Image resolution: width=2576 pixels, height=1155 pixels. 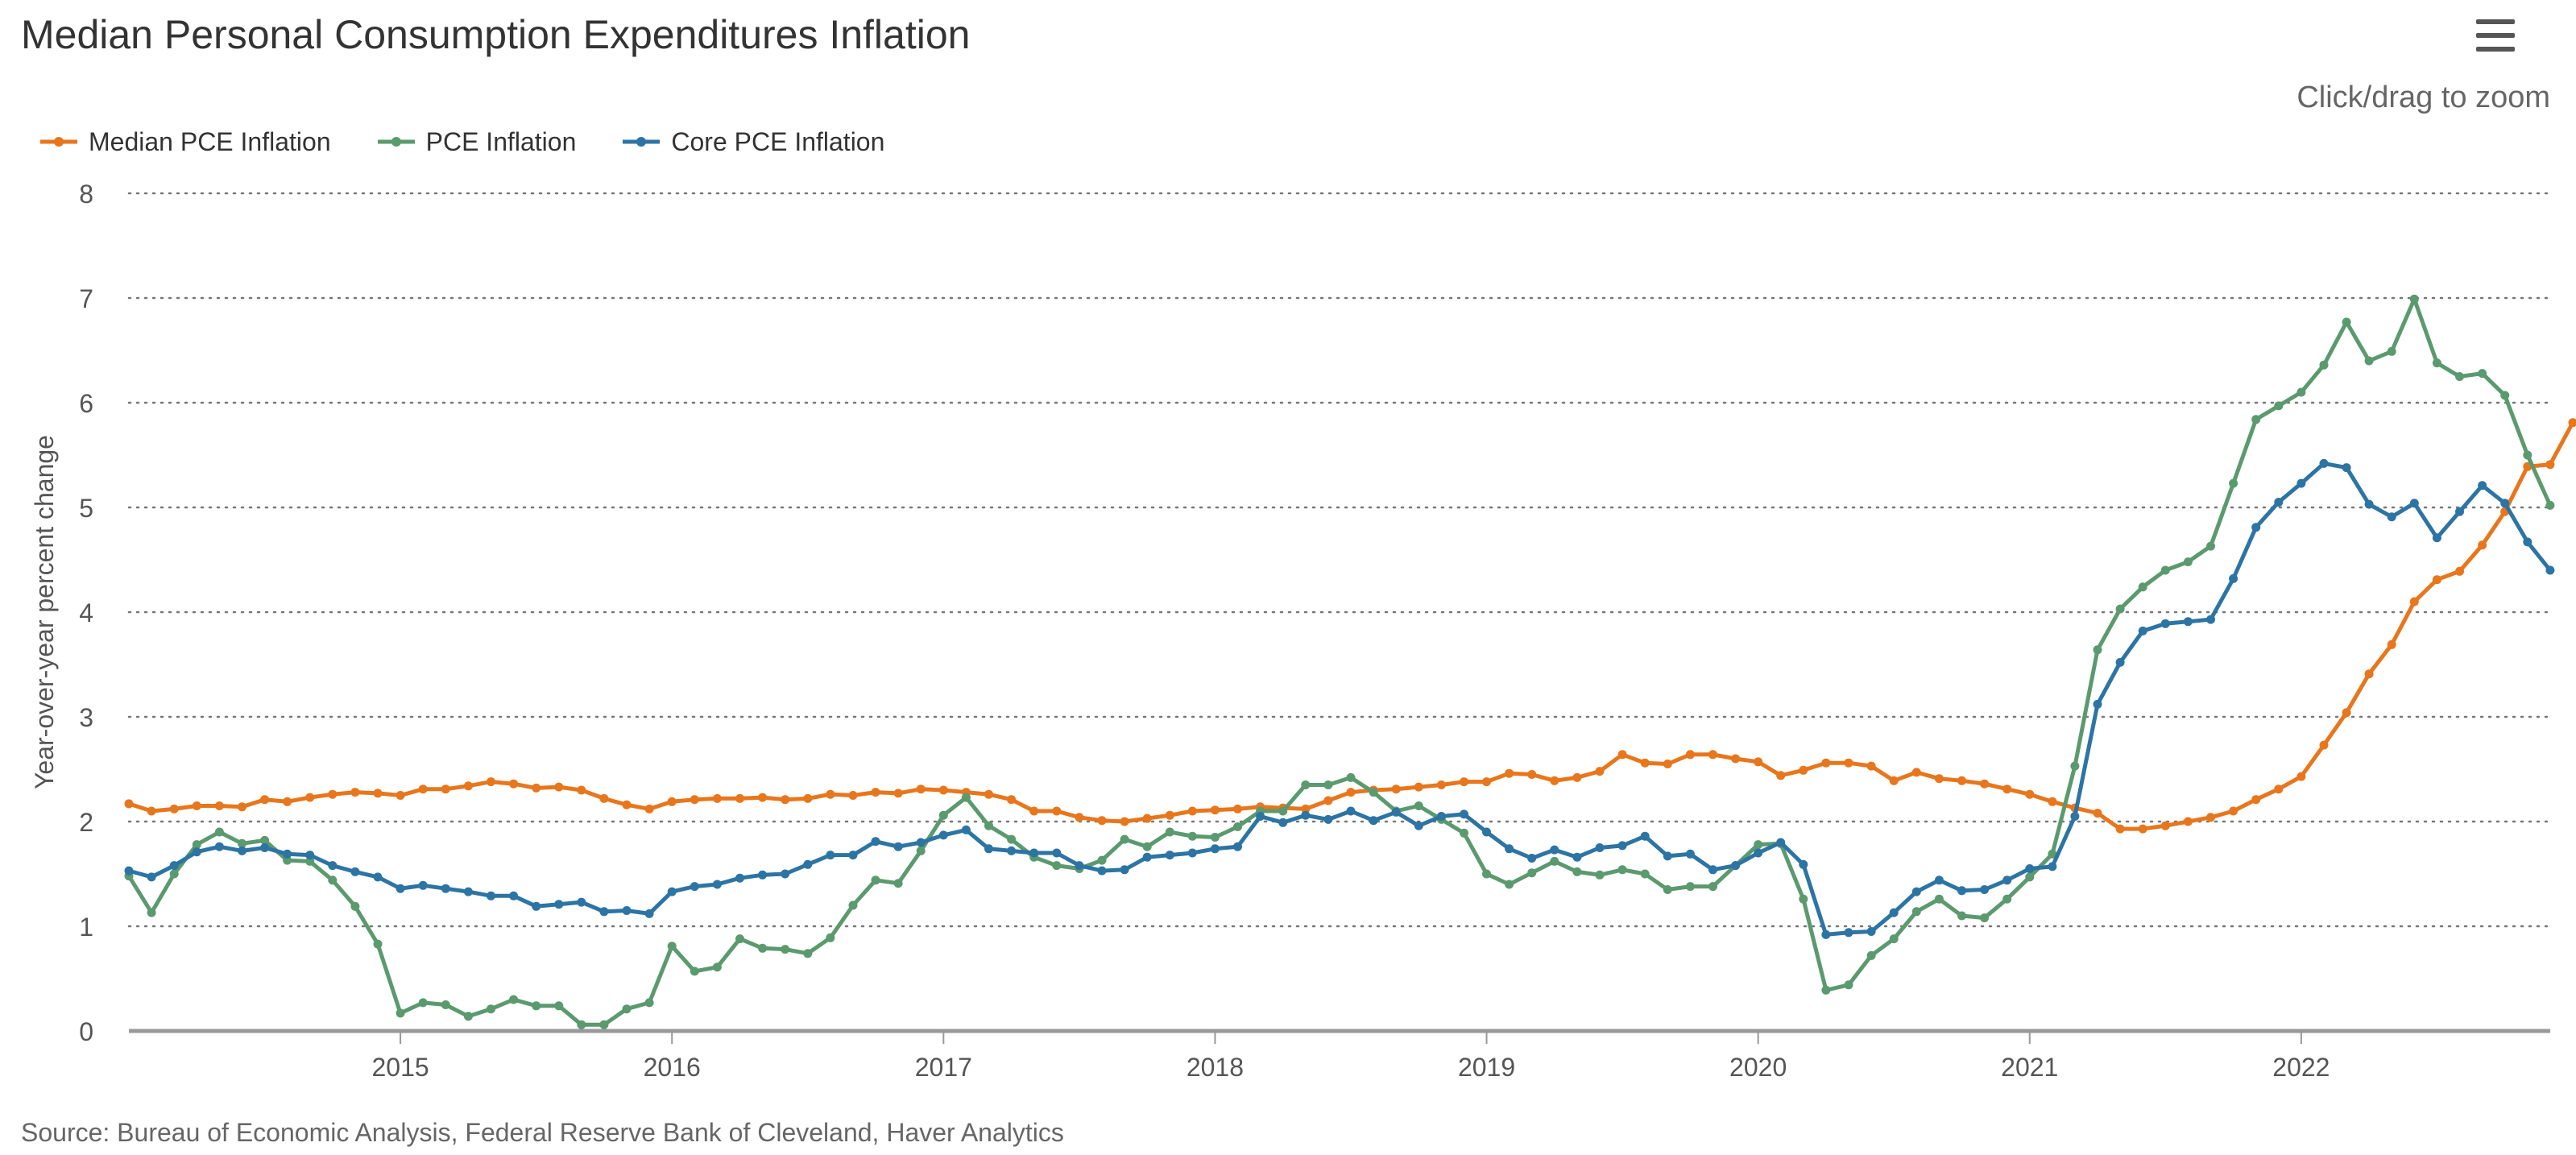 What do you see at coordinates (2029, 1067) in the screenshot?
I see `x-tick-label: 2021` at bounding box center [2029, 1067].